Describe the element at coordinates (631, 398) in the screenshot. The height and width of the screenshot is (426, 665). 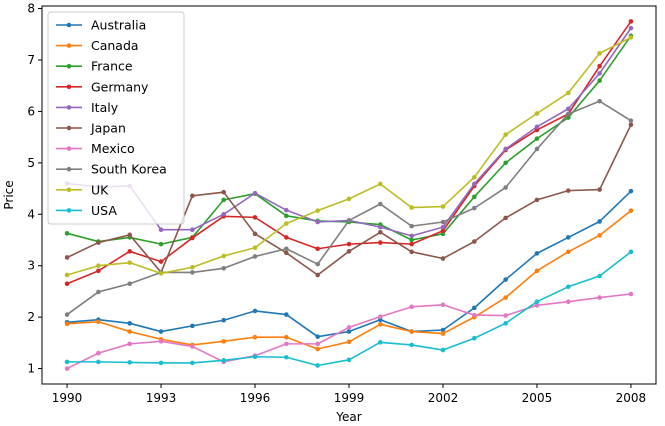
I see `x-tick-label: 2008` at that location.